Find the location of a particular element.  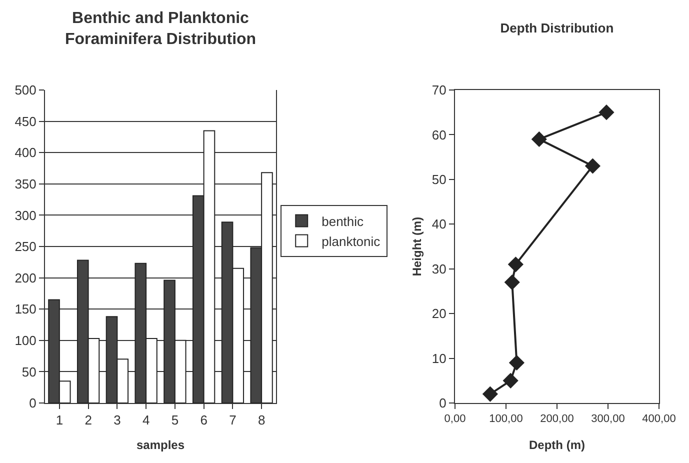

x-axis-title: samples is located at coordinates (160, 445).